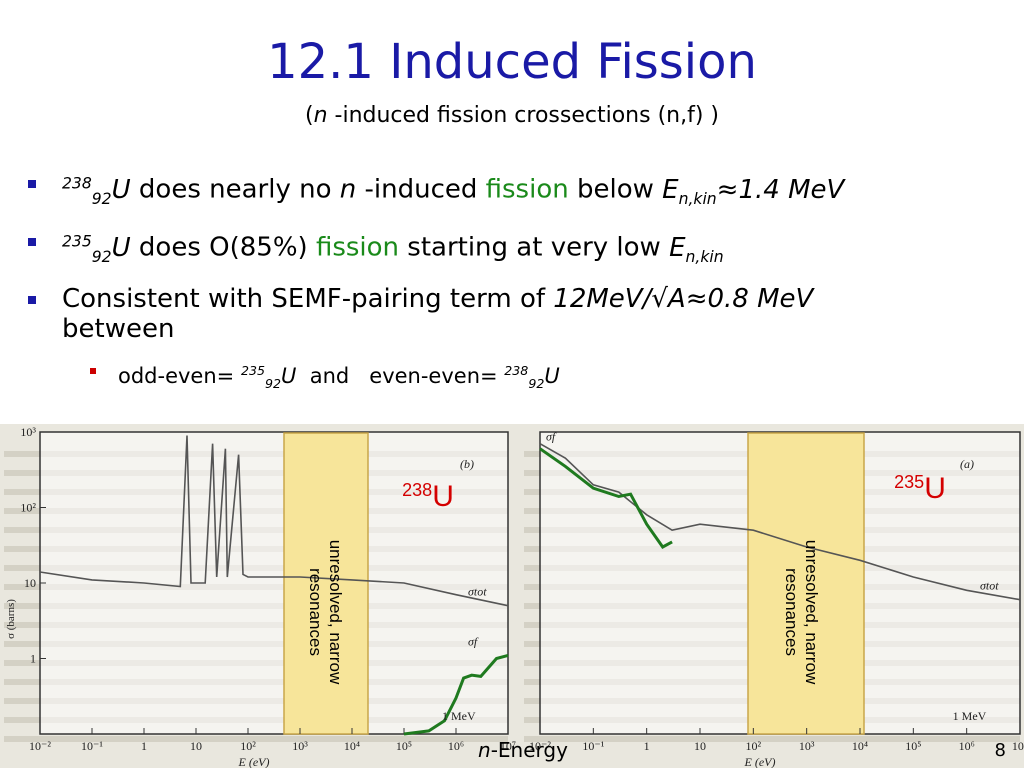  I want to click on bullet-text: between, so click(118, 328).